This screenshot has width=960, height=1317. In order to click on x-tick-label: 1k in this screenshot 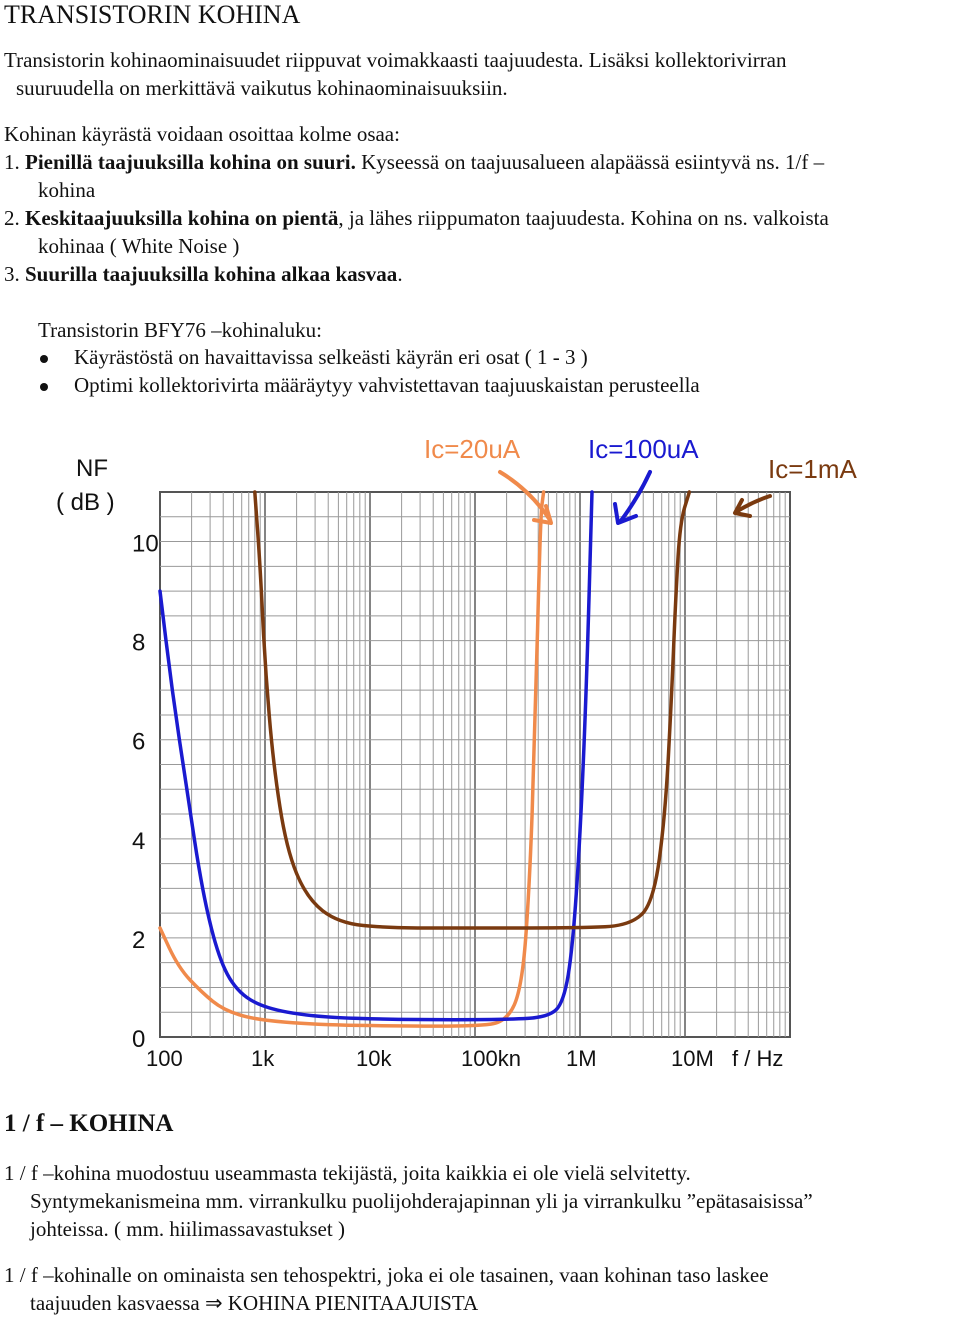, I will do `click(263, 1058)`.